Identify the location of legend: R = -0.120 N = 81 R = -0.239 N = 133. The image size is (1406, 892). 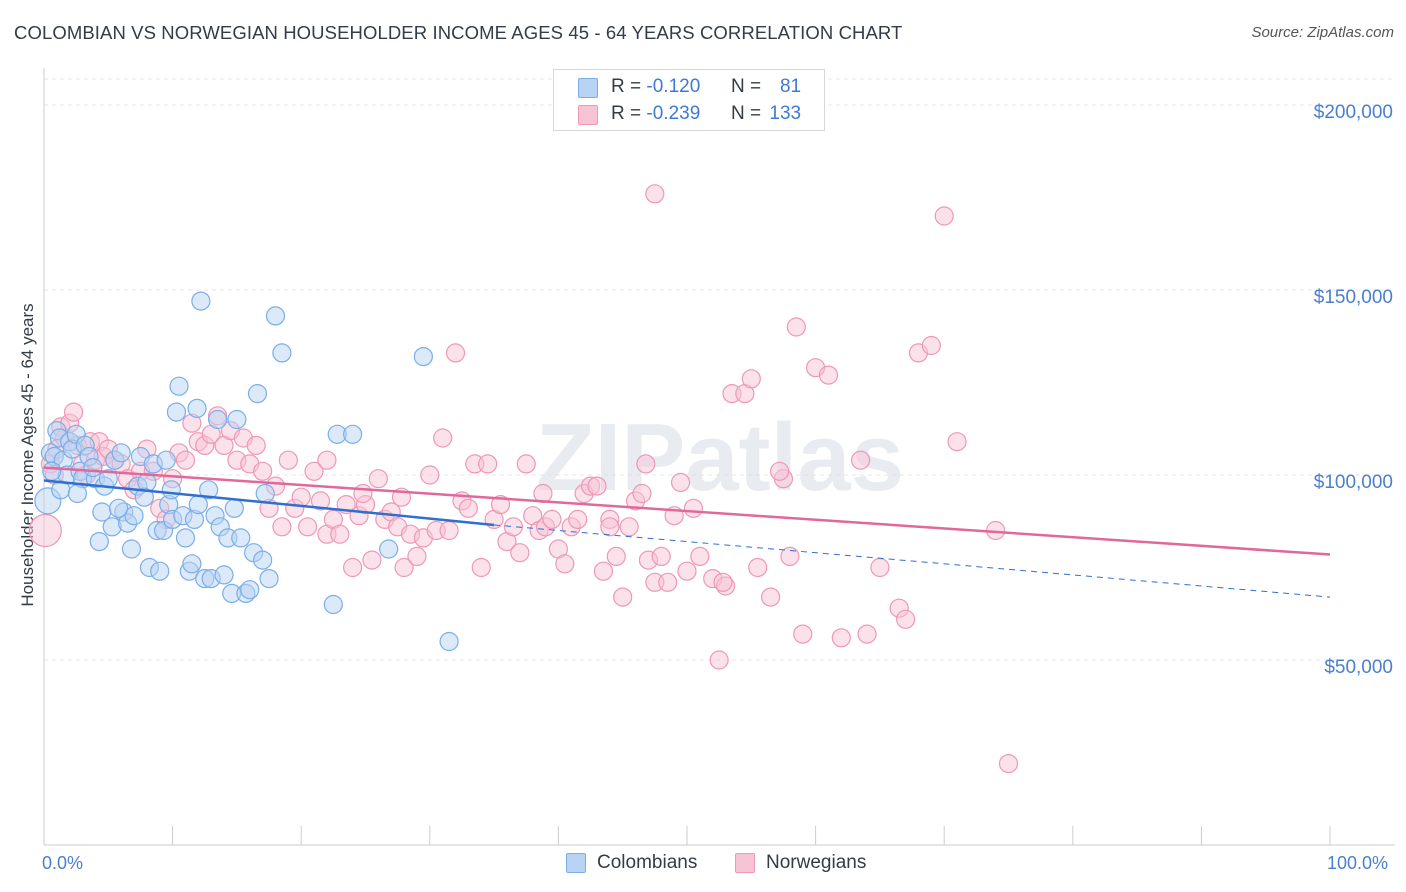
(689, 100).